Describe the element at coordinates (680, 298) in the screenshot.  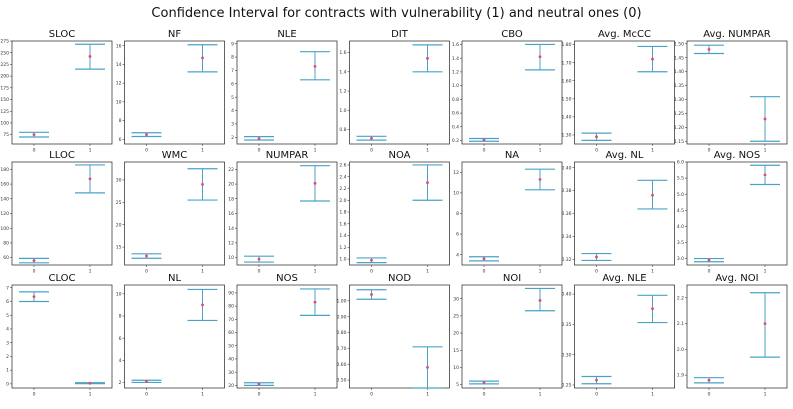
I see `y-tick-label: 2.2` at that location.